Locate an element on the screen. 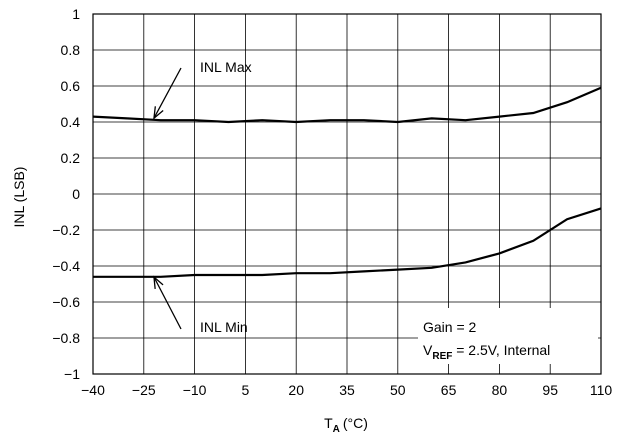  conditions-vref: VREF = 2.5V, Internal is located at coordinates (486, 352).